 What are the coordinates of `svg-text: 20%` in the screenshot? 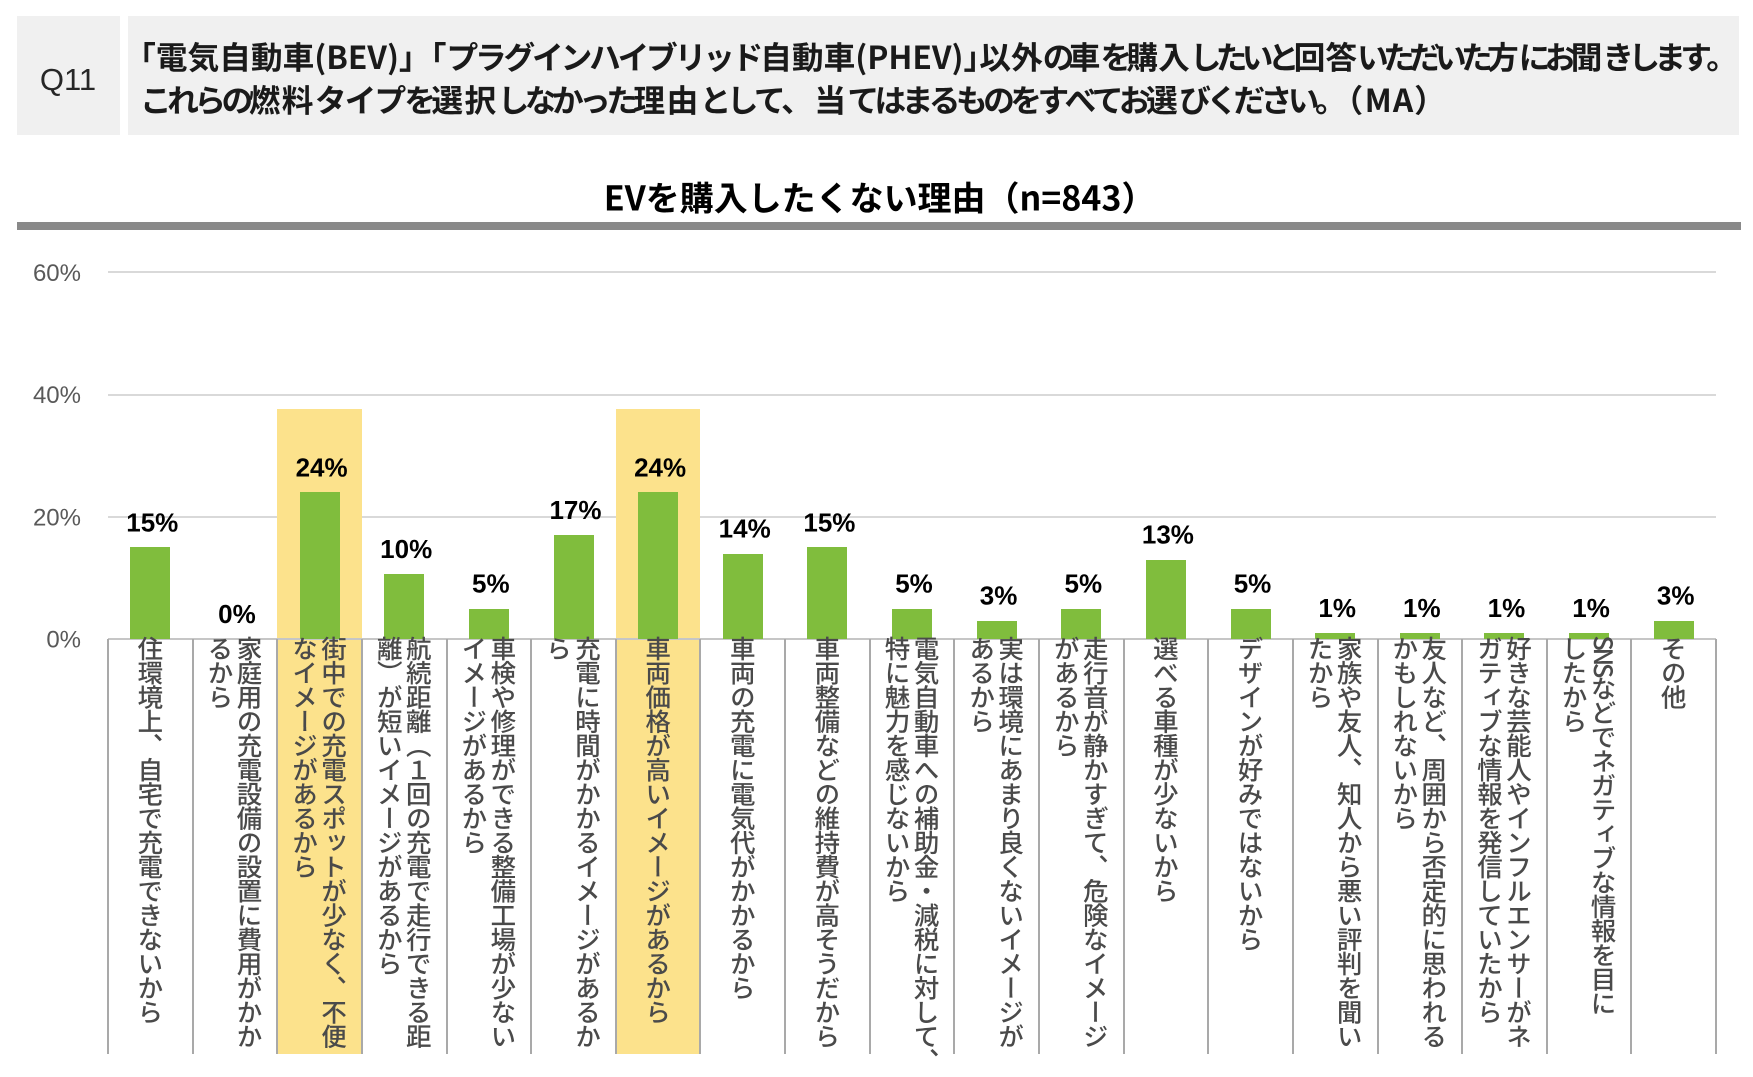 It's located at (57, 517).